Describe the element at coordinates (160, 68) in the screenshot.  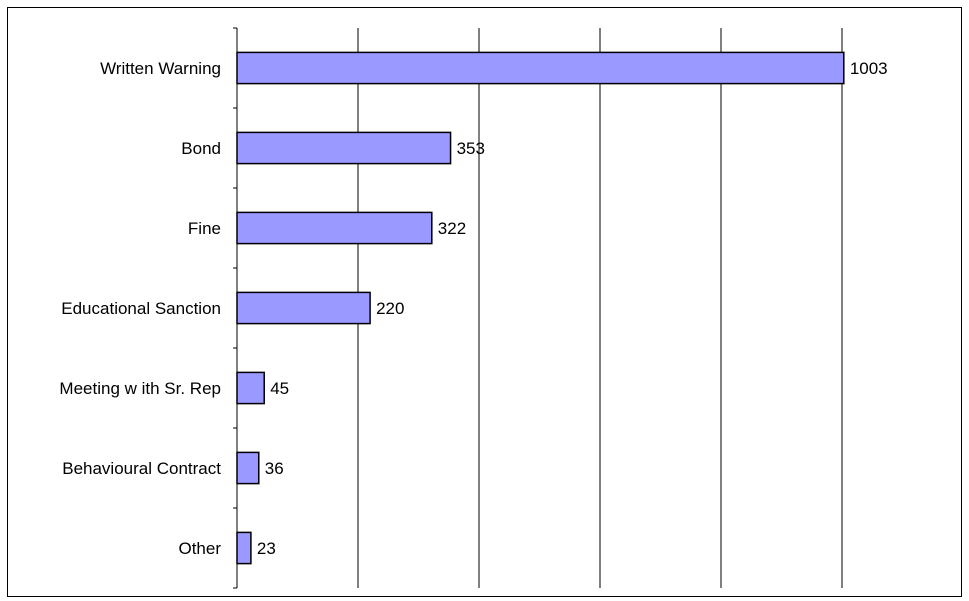
I see `category-label: Written Warning` at that location.